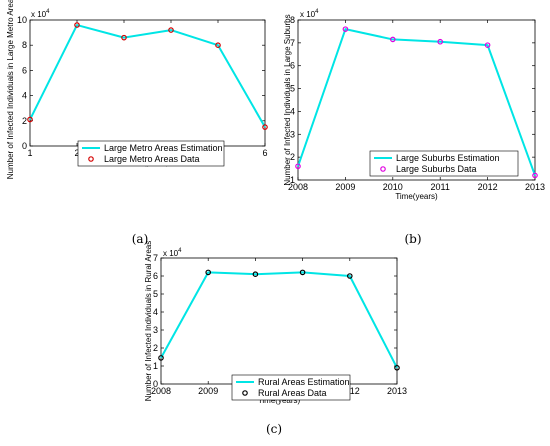  What do you see at coordinates (440, 187) in the screenshot?
I see `x-tick-label: 2011` at bounding box center [440, 187].